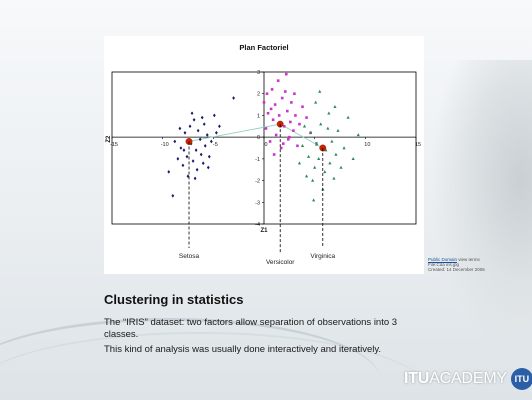  I want to click on created-date: Created: 14 December 2006, so click(473, 269).